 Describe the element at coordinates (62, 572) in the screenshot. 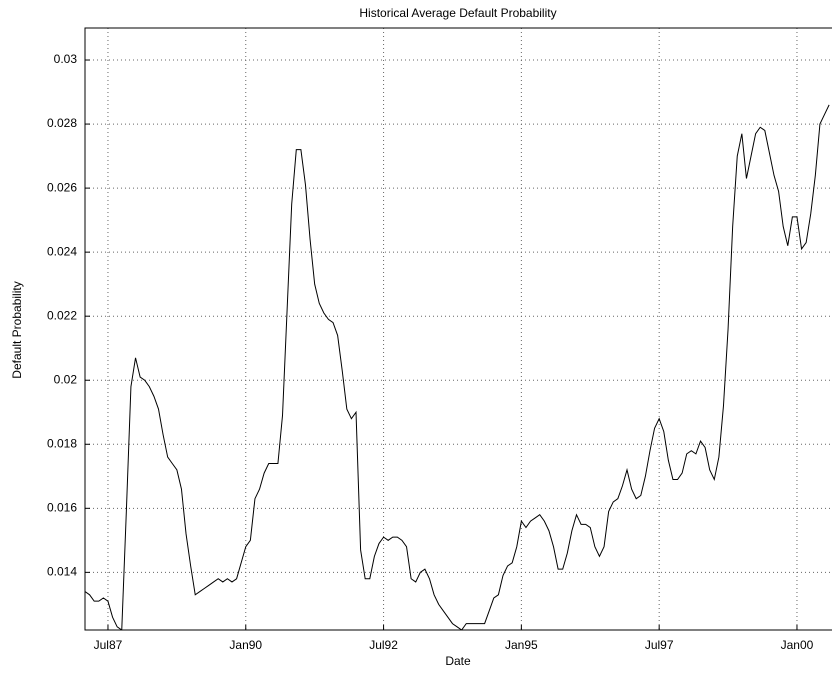

I see `y-tick-label: 0.014` at that location.